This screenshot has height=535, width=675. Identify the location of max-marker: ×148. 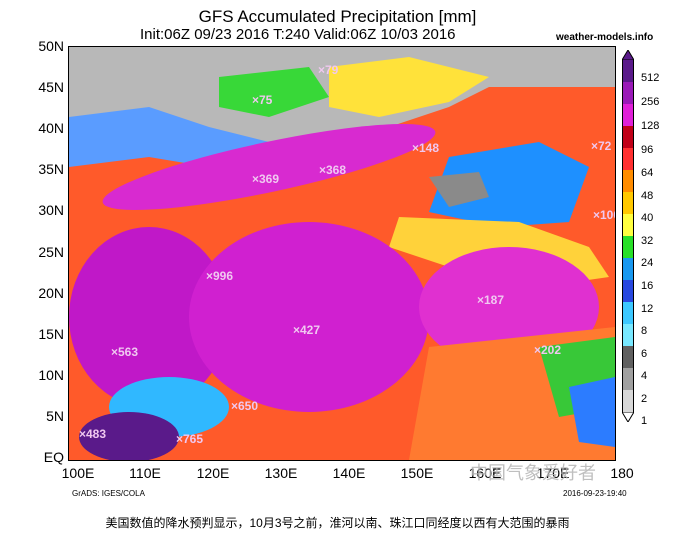
(426, 148).